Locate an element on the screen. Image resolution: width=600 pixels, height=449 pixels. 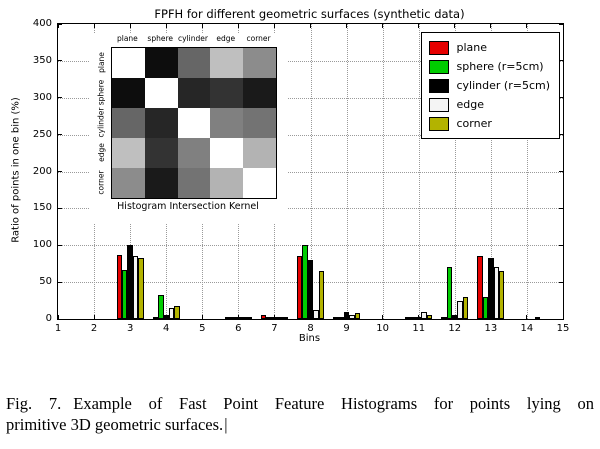
x-tick-label: 5 is located at coordinates (202, 328).